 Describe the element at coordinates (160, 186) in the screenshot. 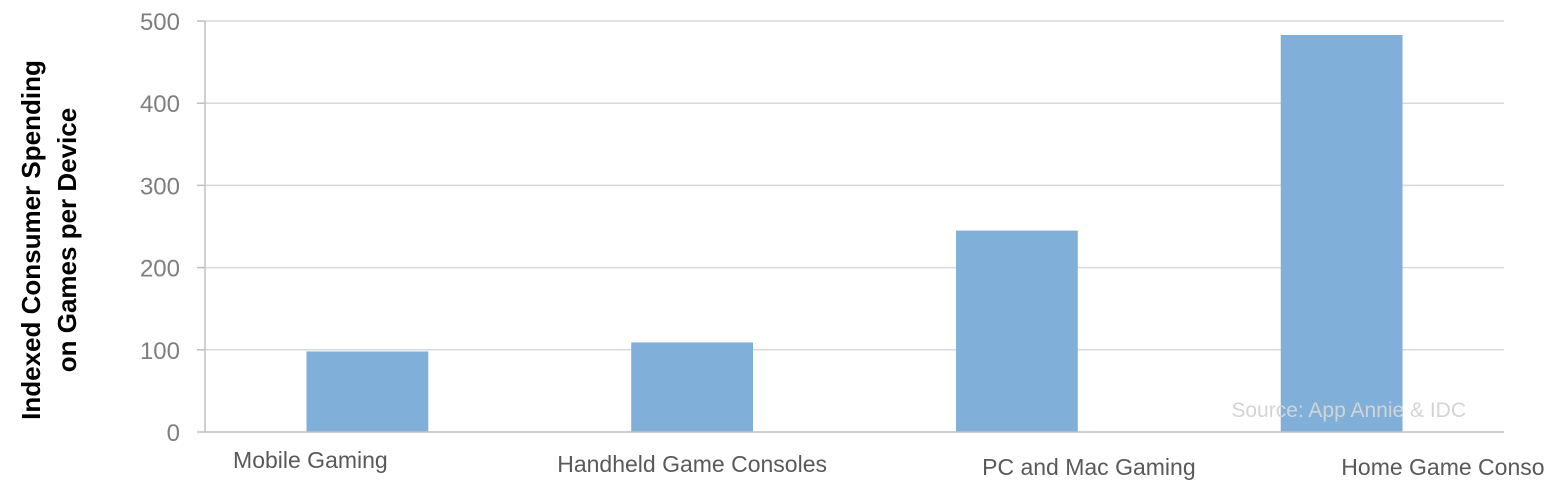

I see `y-tick-label: 300` at that location.